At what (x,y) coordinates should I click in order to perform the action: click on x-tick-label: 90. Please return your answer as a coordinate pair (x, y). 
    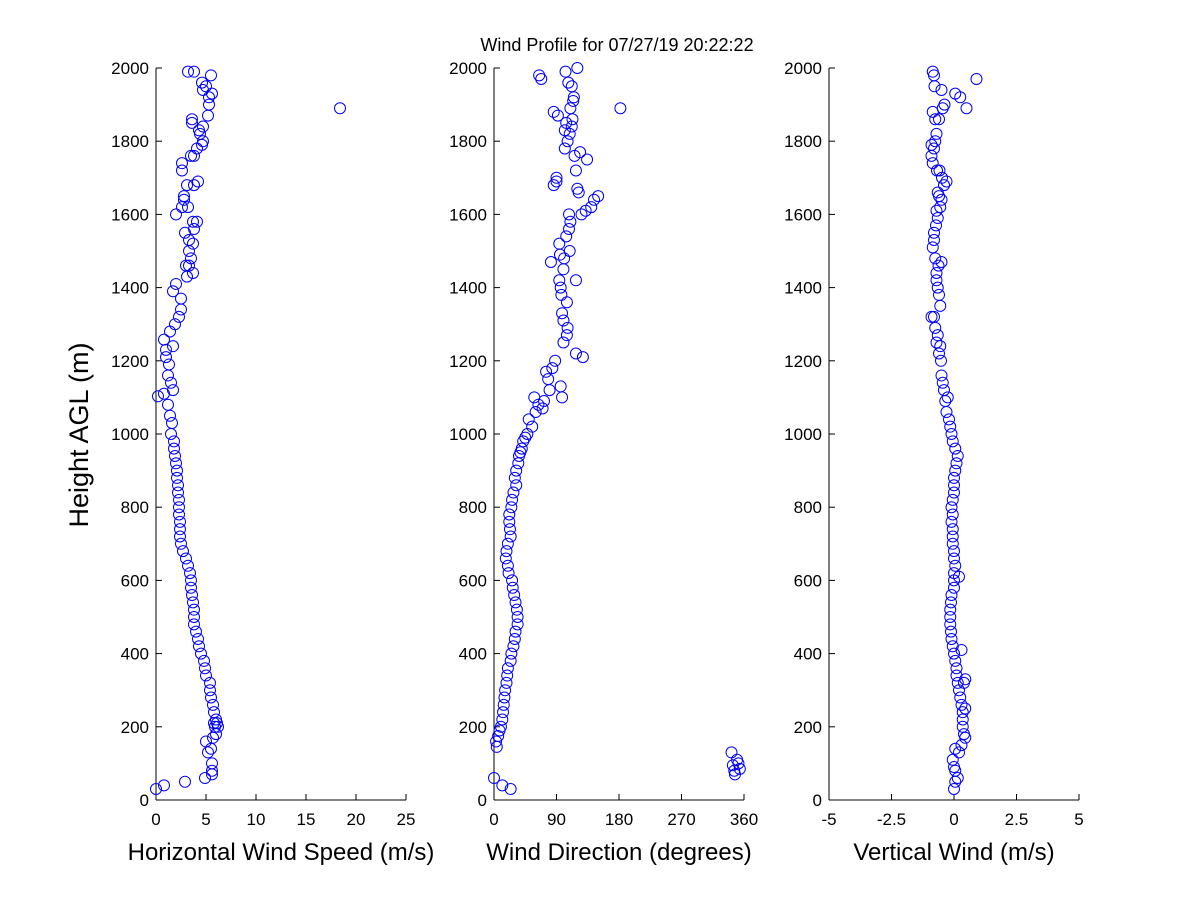
    Looking at the image, I should click on (556, 819).